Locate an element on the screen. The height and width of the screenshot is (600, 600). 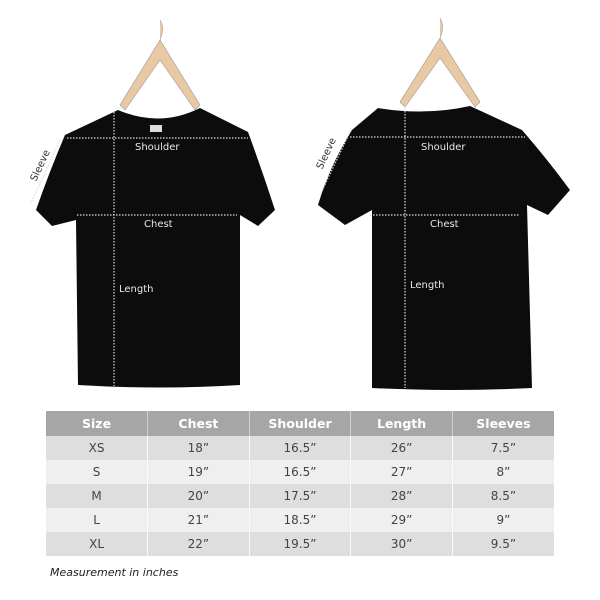
table-row: XS 18” 16.5” 26” 7.5” is located at coordinates (300, 448).